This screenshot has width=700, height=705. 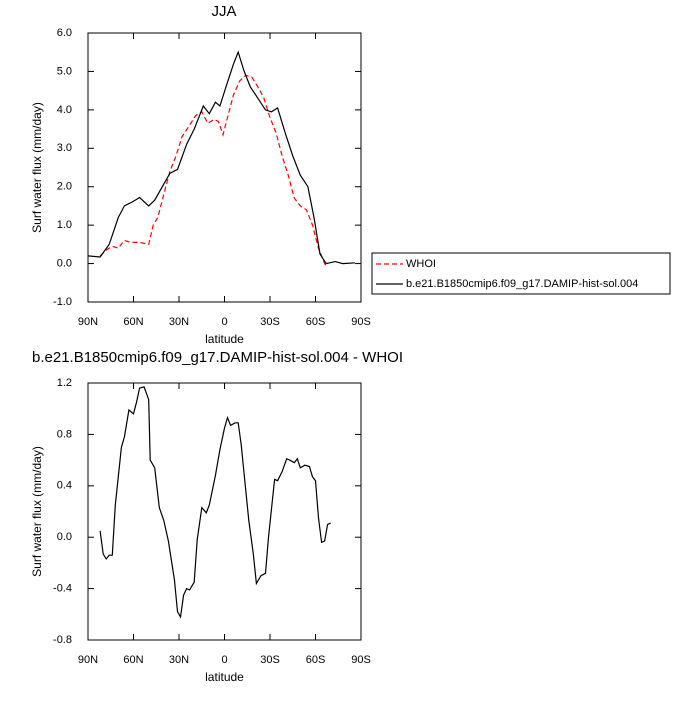 What do you see at coordinates (64, 33) in the screenshot?
I see `y-tick-label: 6.0` at bounding box center [64, 33].